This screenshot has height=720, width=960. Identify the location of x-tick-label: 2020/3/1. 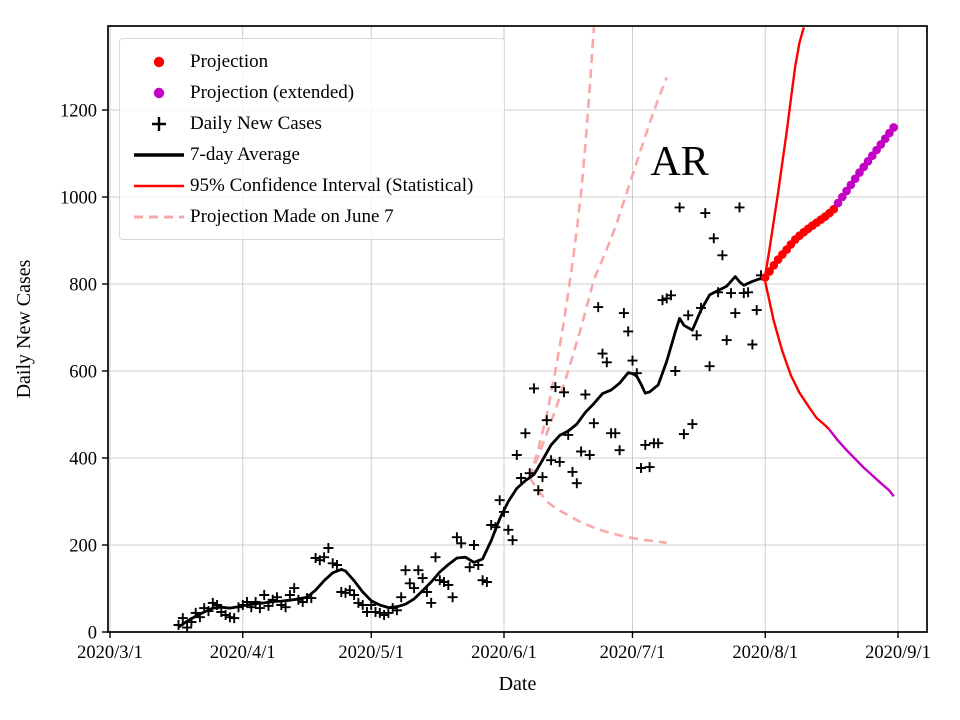
(110, 653).